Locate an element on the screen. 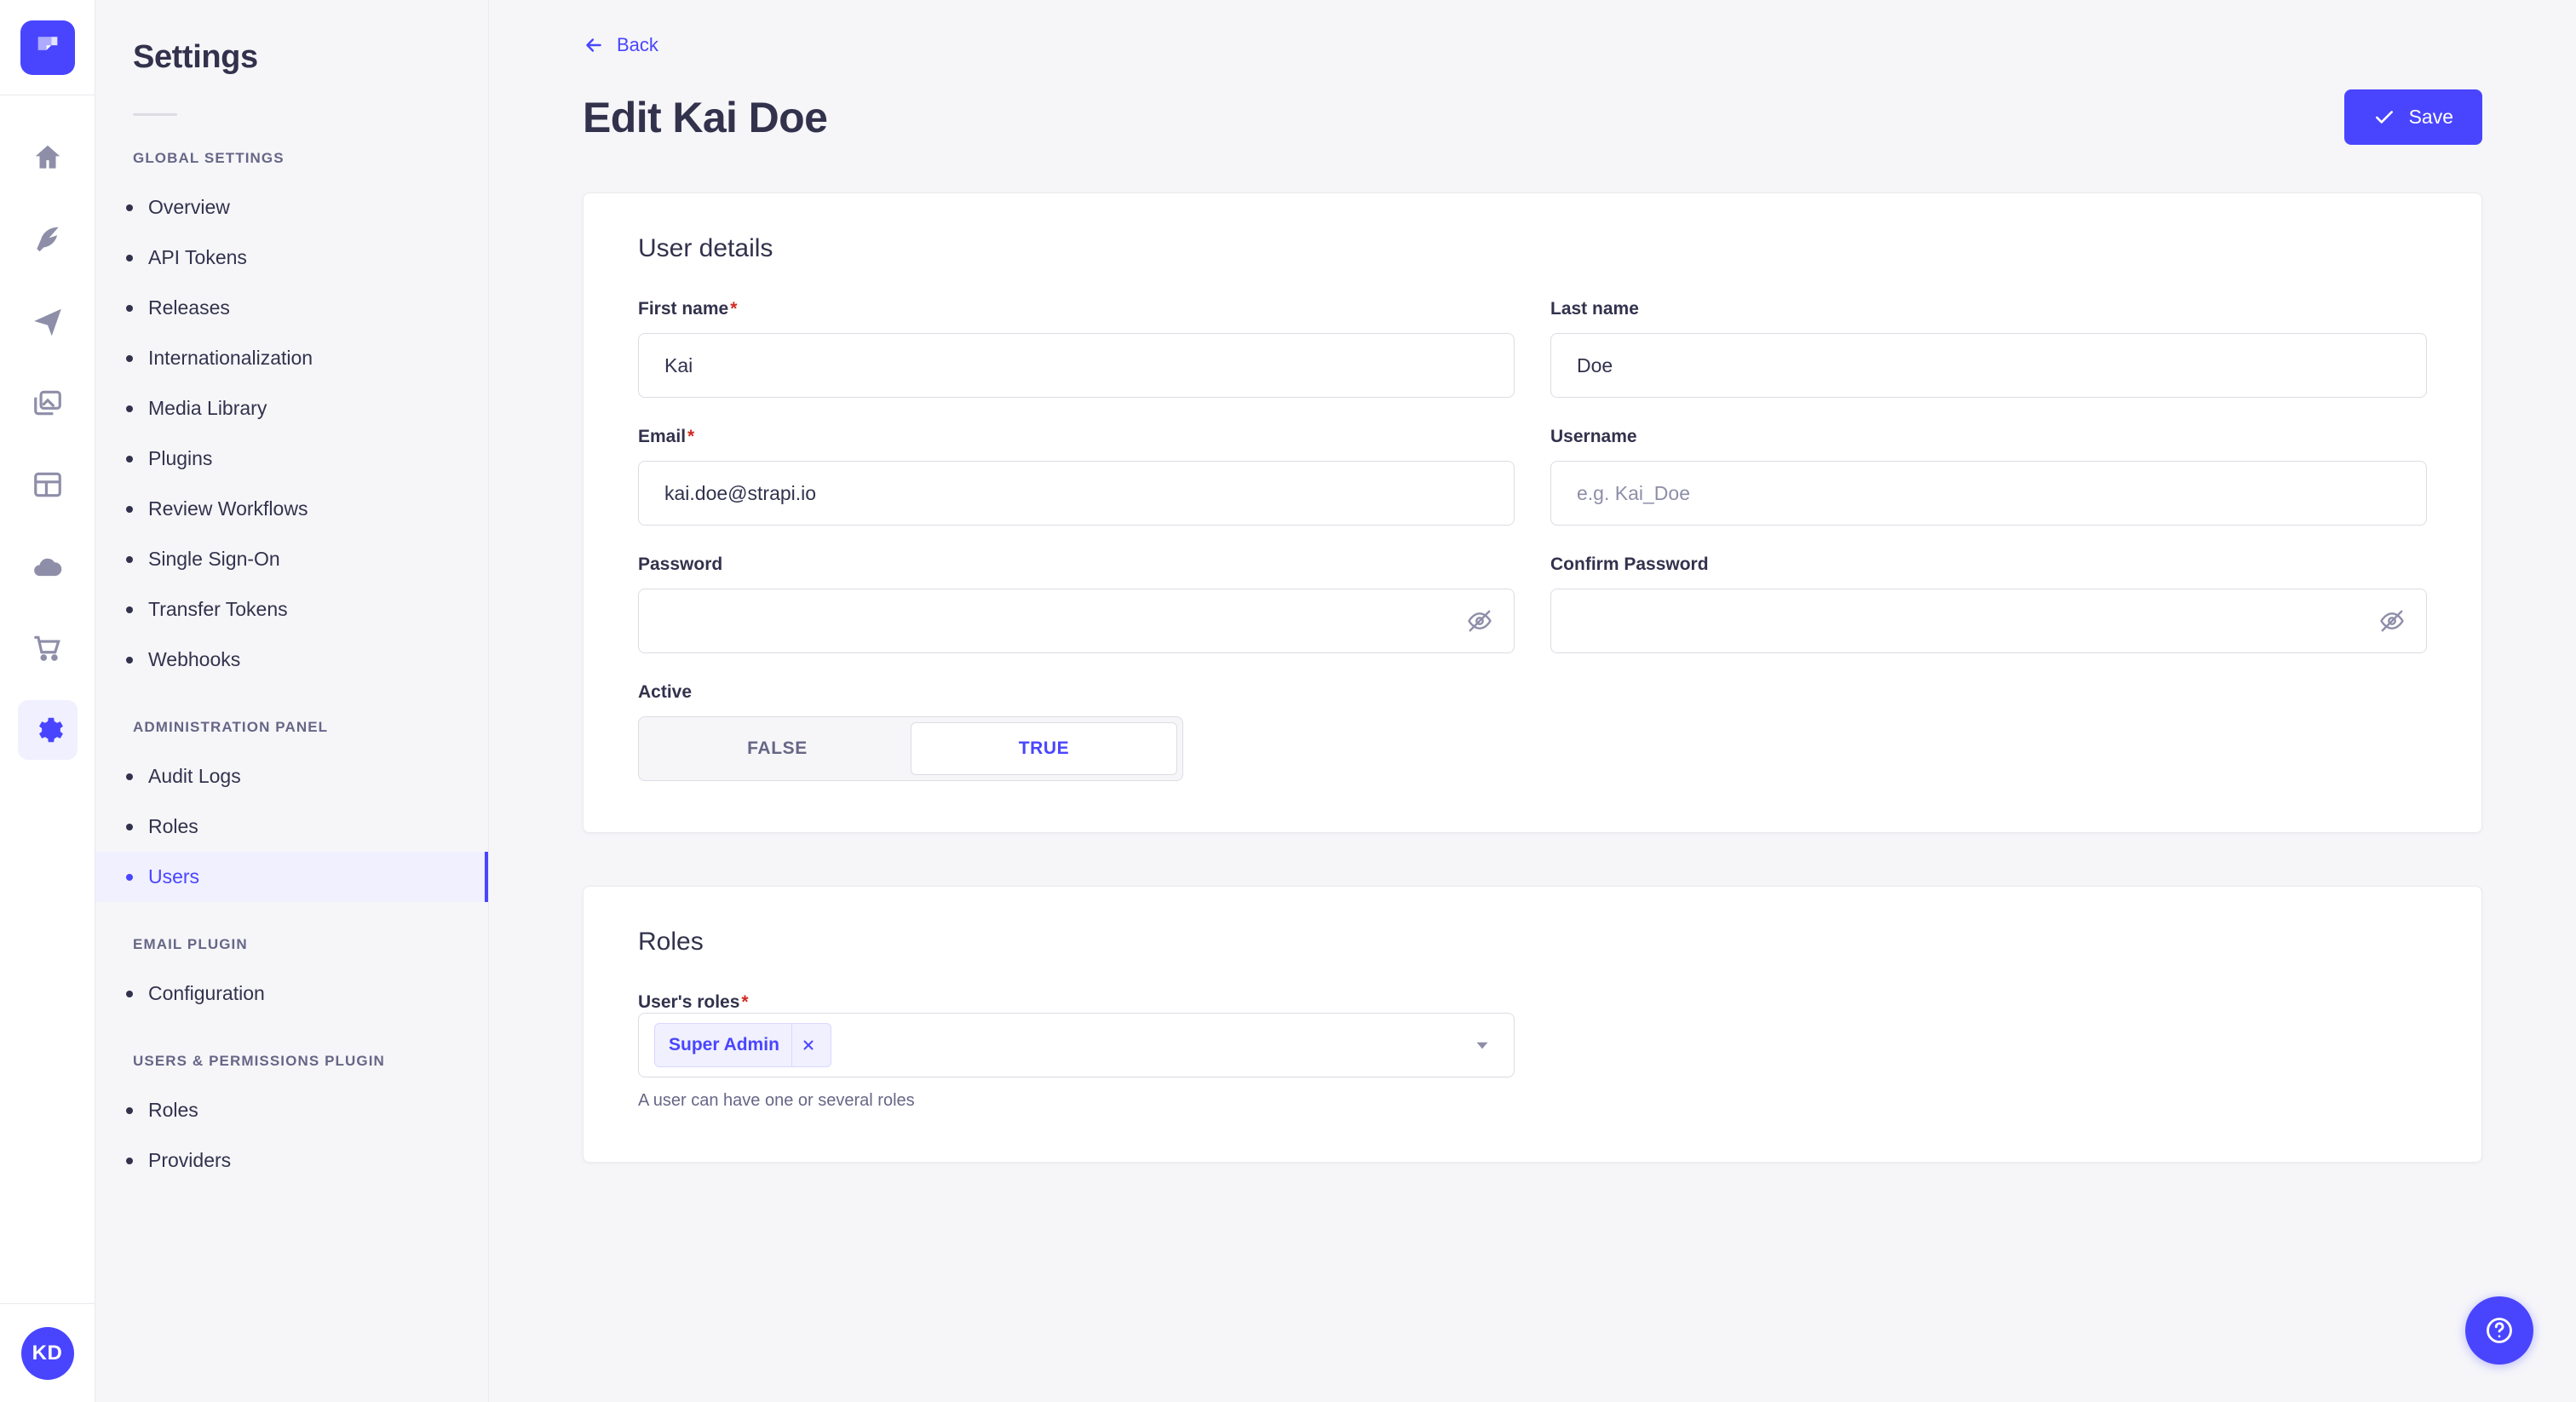  sidebar-item-webhooks: Webhooks is located at coordinates (291, 660).